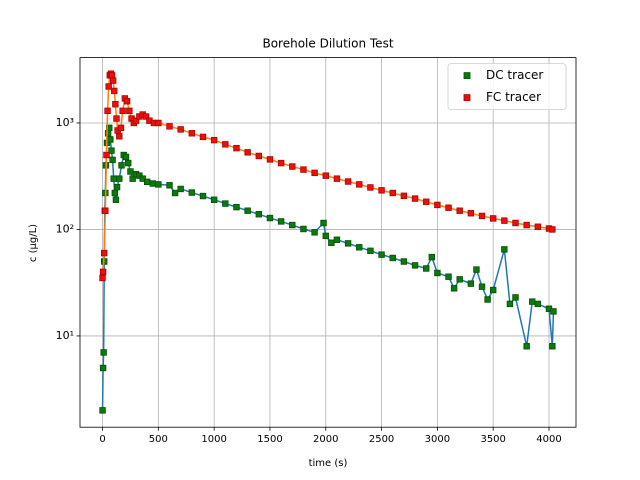 The image size is (640, 480). I want to click on x-tick-label: 1500, so click(269, 439).